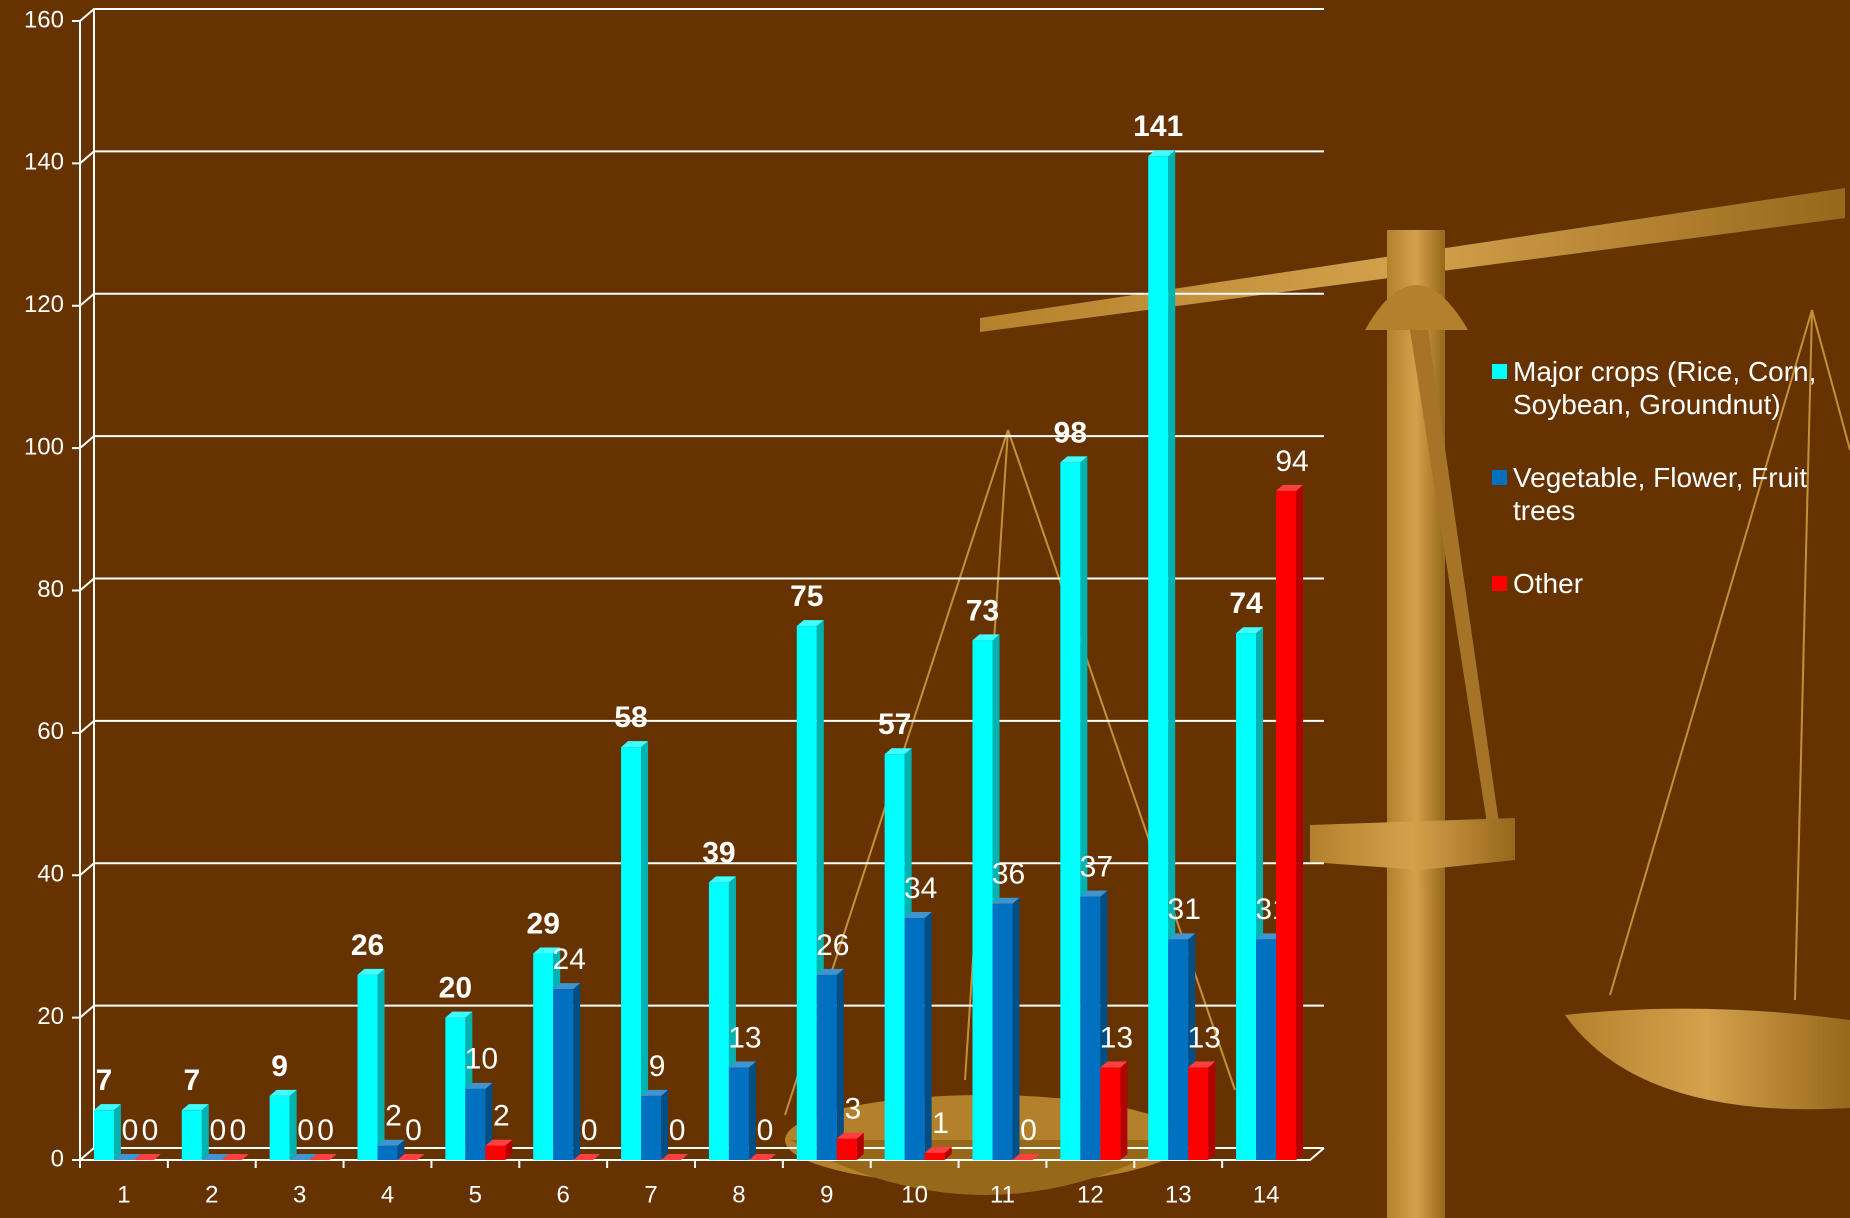 This screenshot has width=1850, height=1218. Describe the element at coordinates (1548, 583) in the screenshot. I see `legend-label: Other` at that location.